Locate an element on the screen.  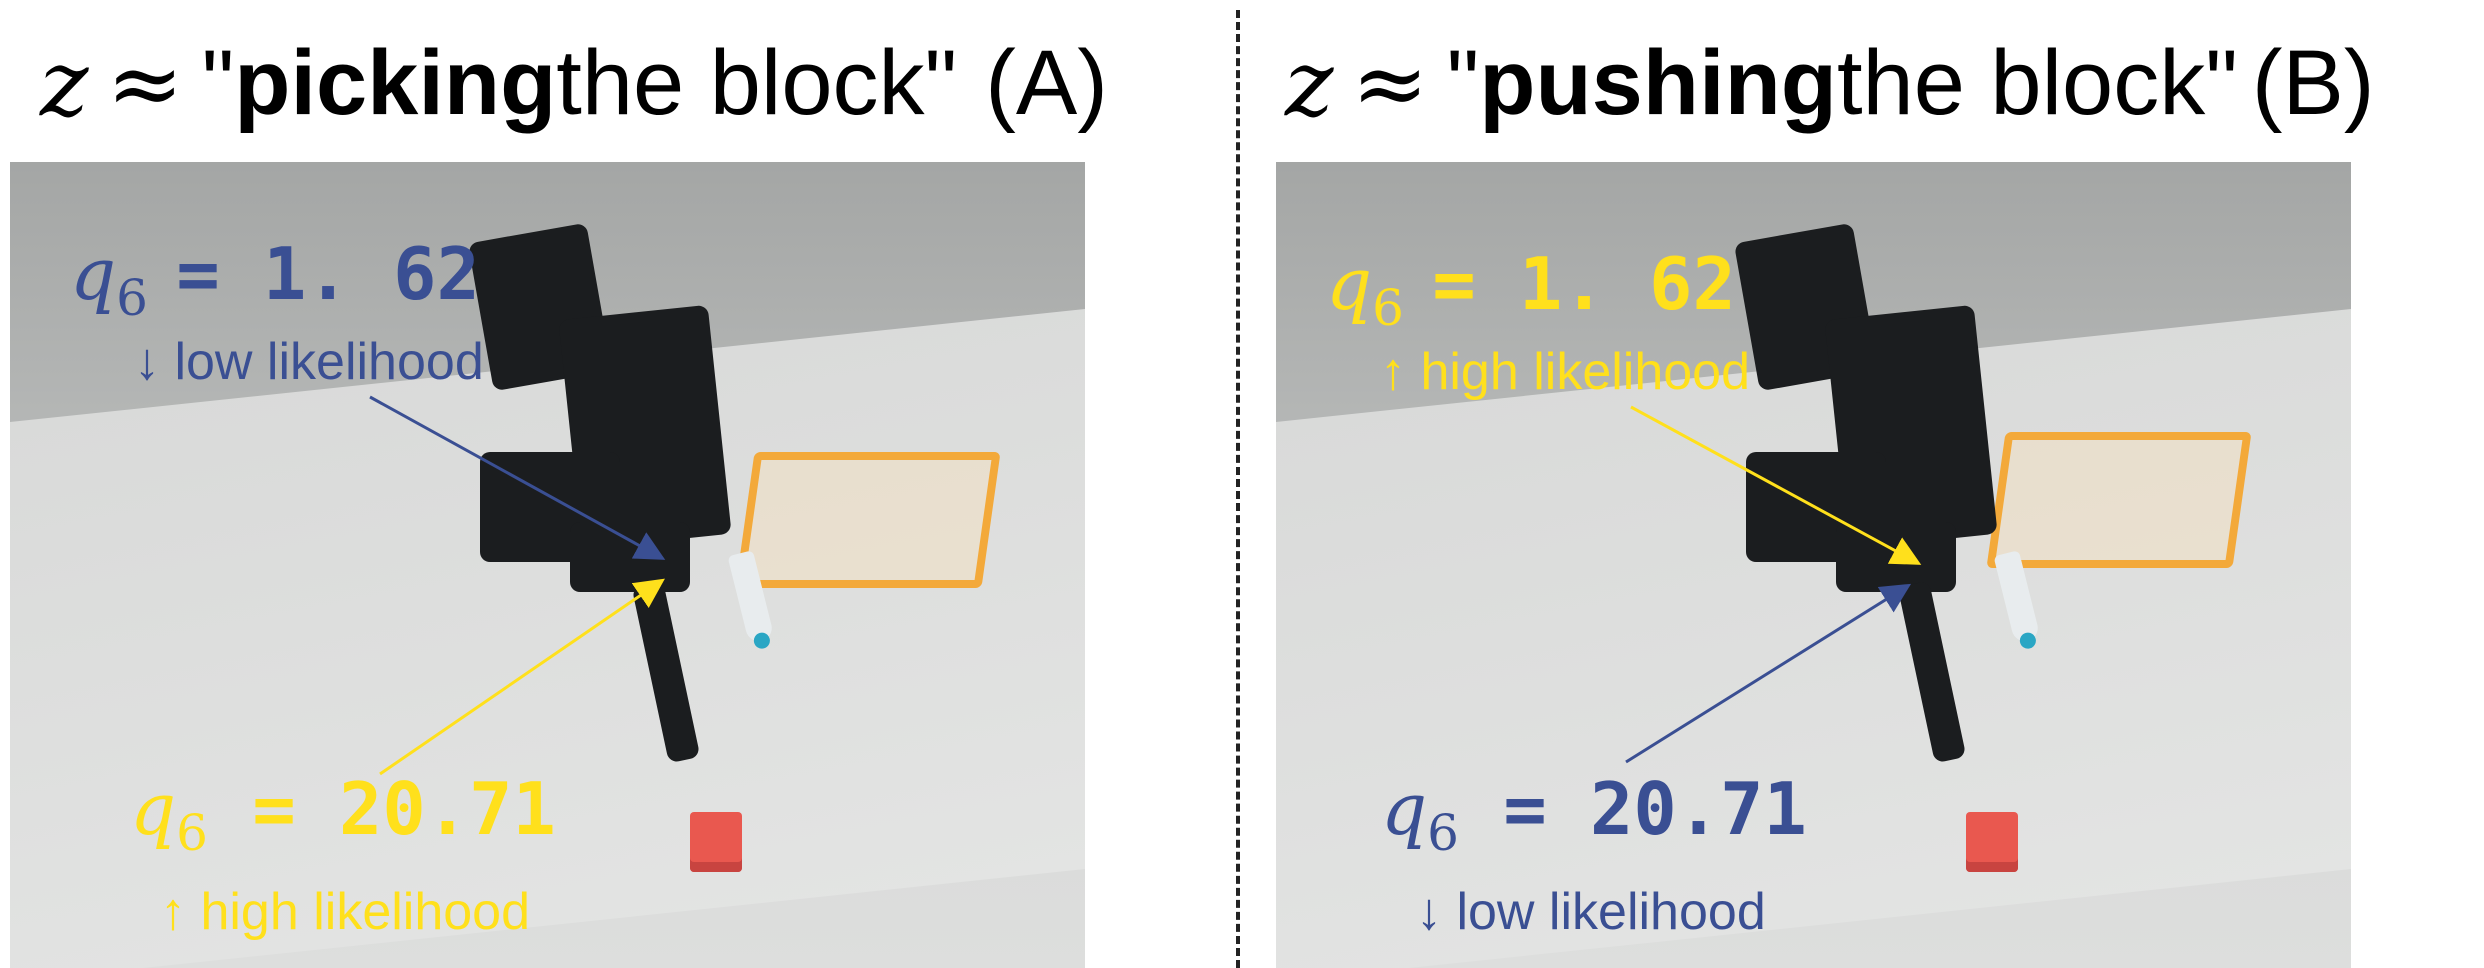
top-likelihood-label: ↑ high likelihood is located at coordinates (1565, 372).